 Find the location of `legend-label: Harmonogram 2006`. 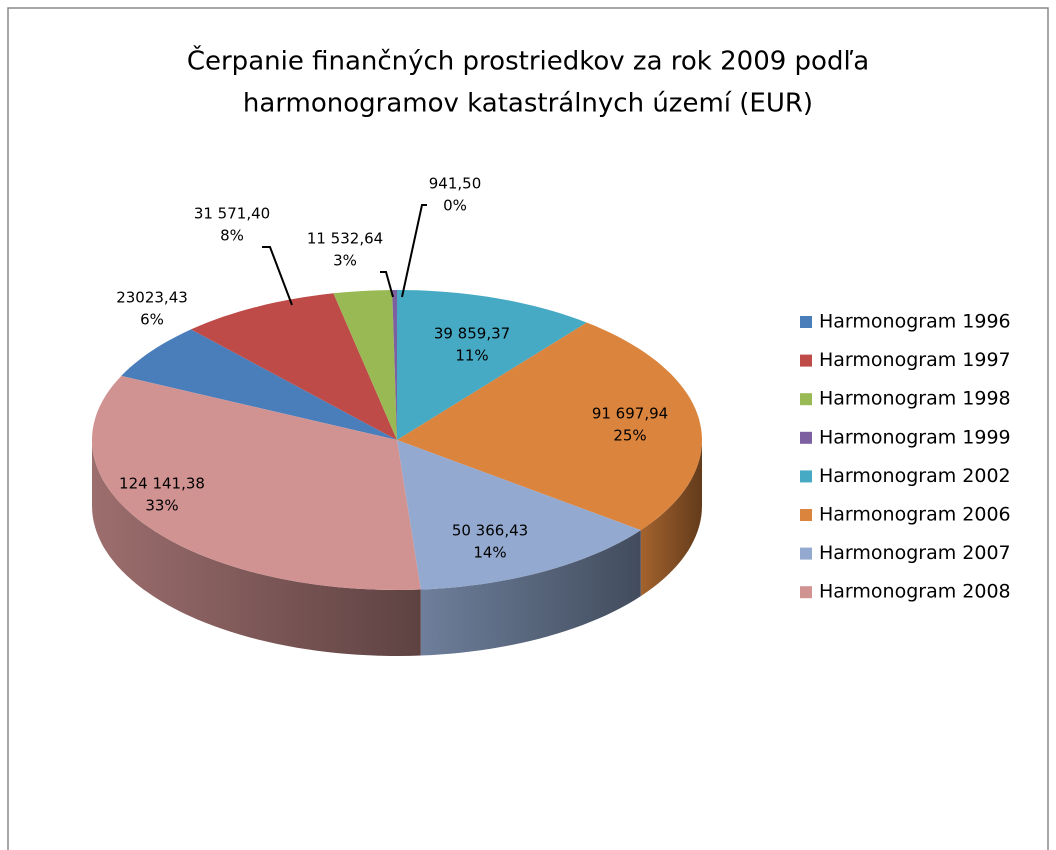

legend-label: Harmonogram 2006 is located at coordinates (915, 515).